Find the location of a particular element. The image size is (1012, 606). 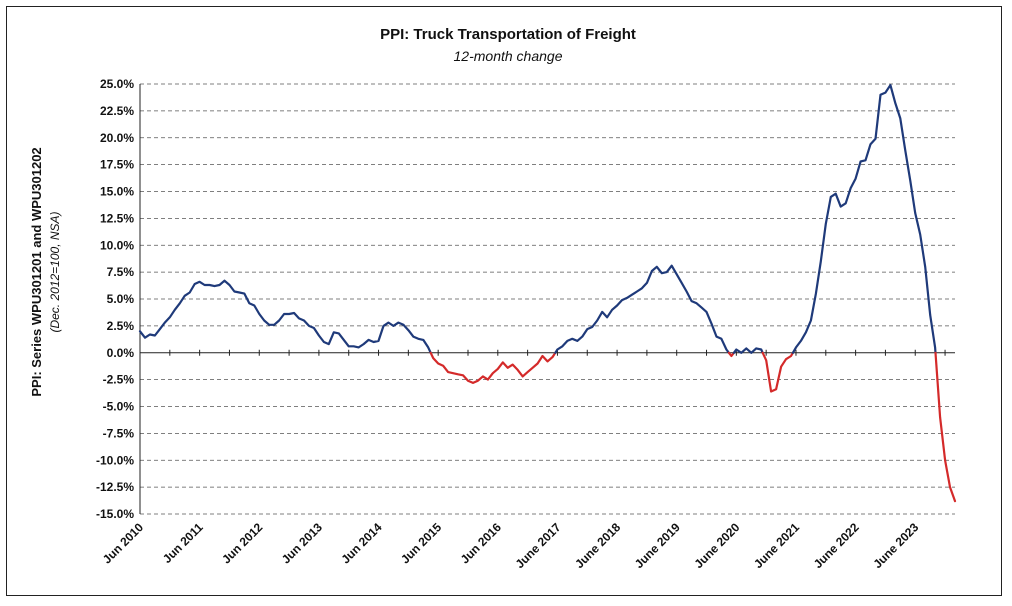

y-tick-label: 2.5% is located at coordinates (121, 326).